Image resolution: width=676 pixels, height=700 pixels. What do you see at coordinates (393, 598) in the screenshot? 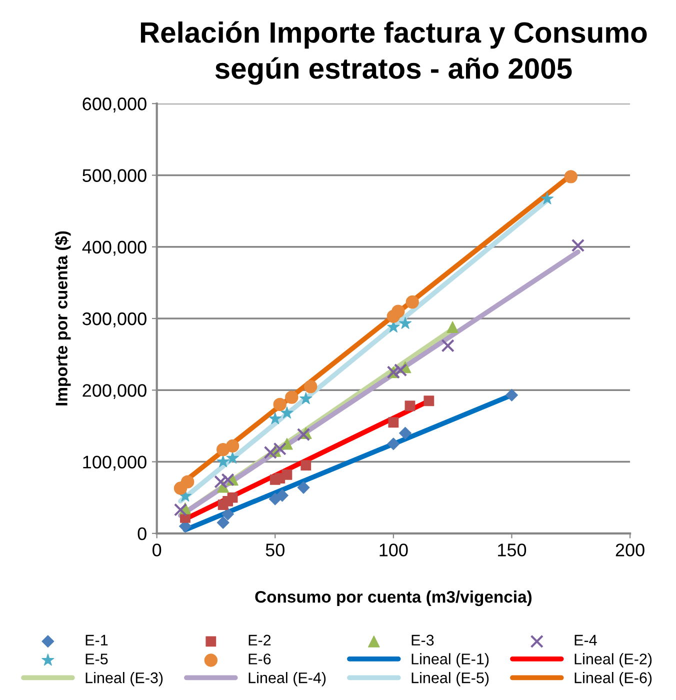
I see `x-axis-title: Consumo por cuenta (m3/vigencia)` at bounding box center [393, 598].